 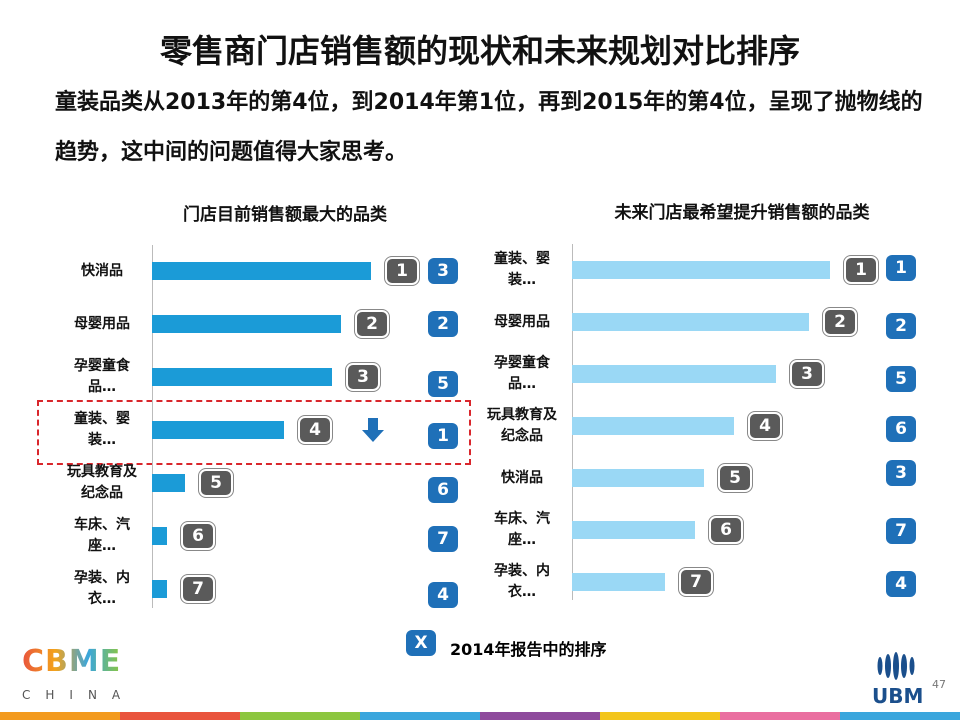 What do you see at coordinates (79, 695) in the screenshot?
I see `logo-sub: CHINA` at bounding box center [79, 695].